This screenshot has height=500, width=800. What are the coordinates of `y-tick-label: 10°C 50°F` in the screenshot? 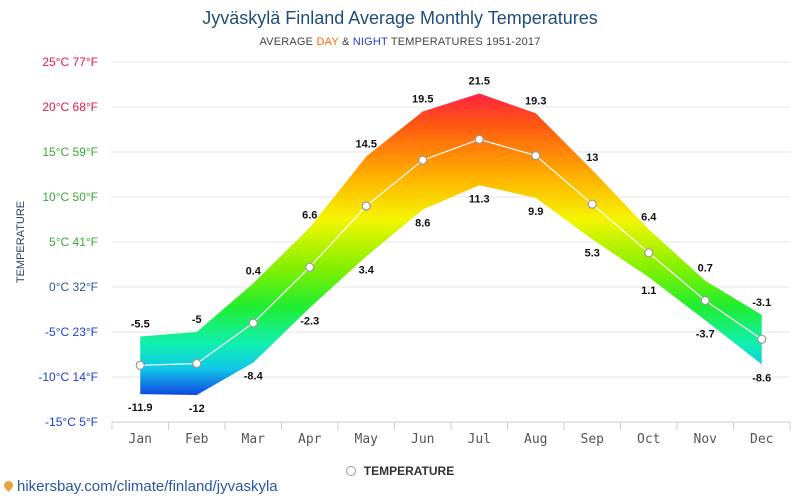 It's located at (70, 197).